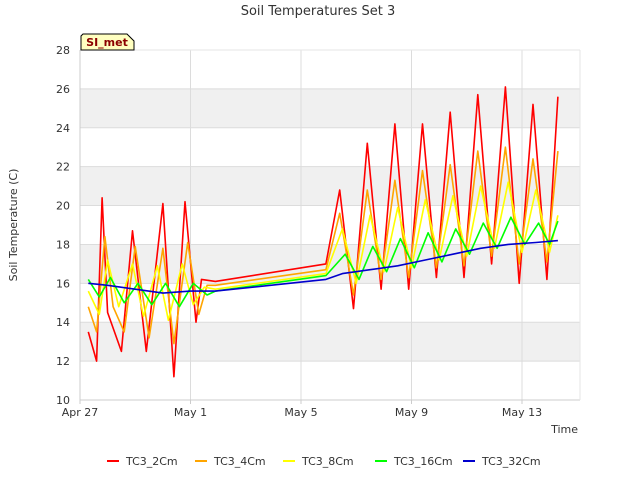 This screenshot has width=640, height=480. Describe the element at coordinates (151, 461) in the screenshot. I see `legend-label: TC3_2Cm` at that location.